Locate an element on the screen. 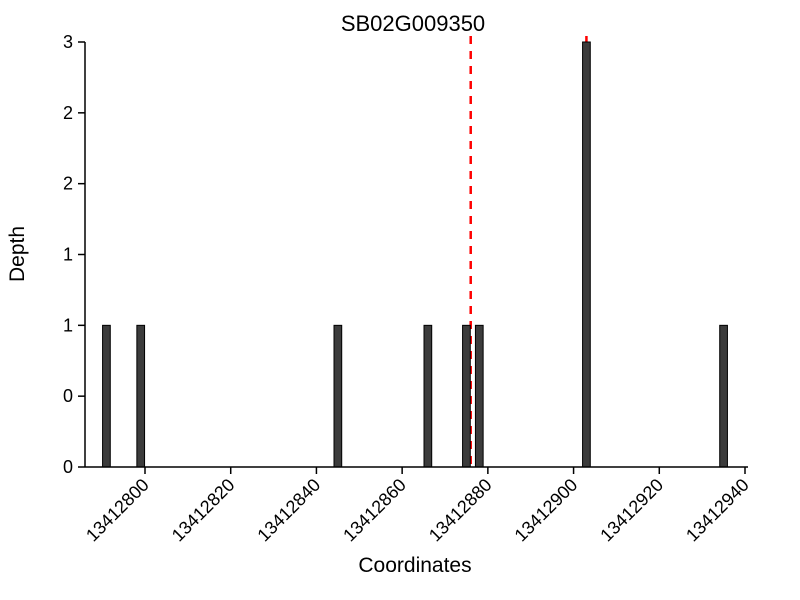 This screenshot has height=600, width=800. x-tick-label: 13412800 is located at coordinates (117, 510).